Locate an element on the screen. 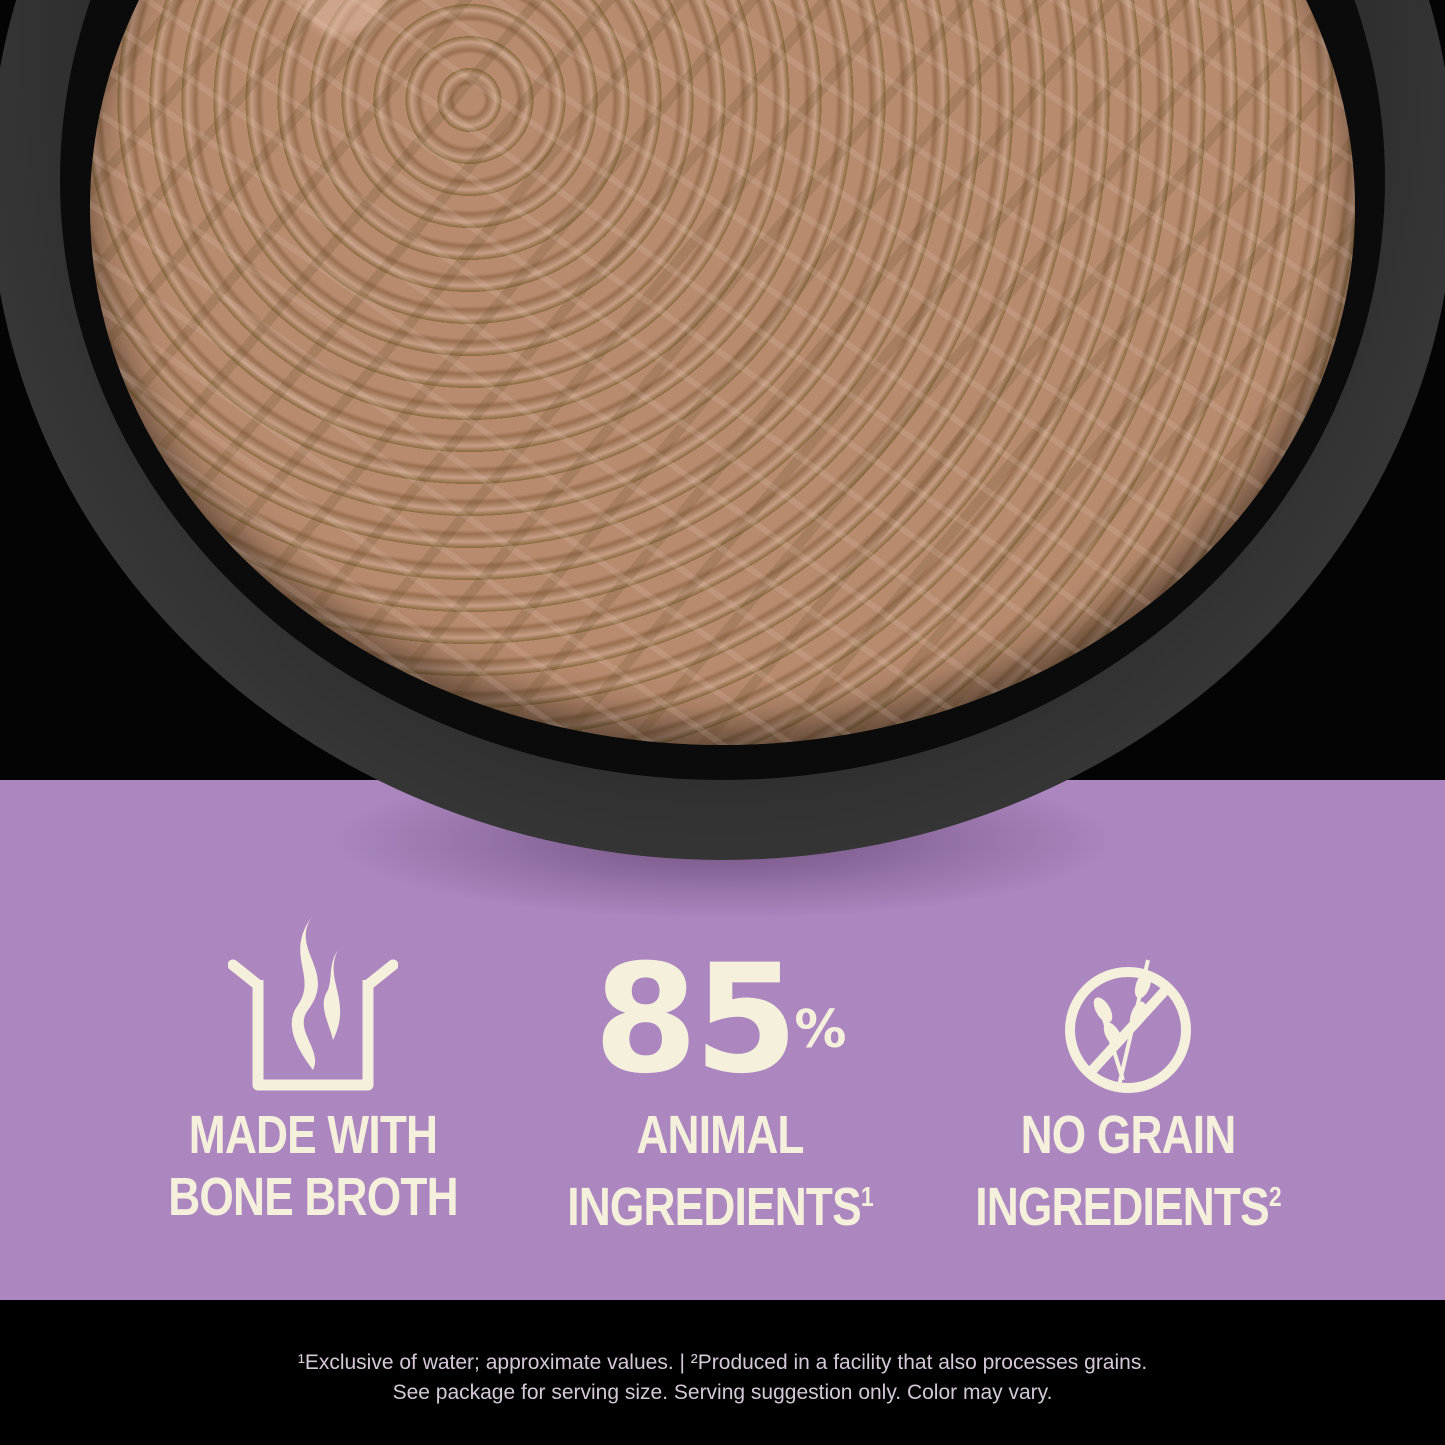  feature-line2: BONE BROTH is located at coordinates (313, 1197).